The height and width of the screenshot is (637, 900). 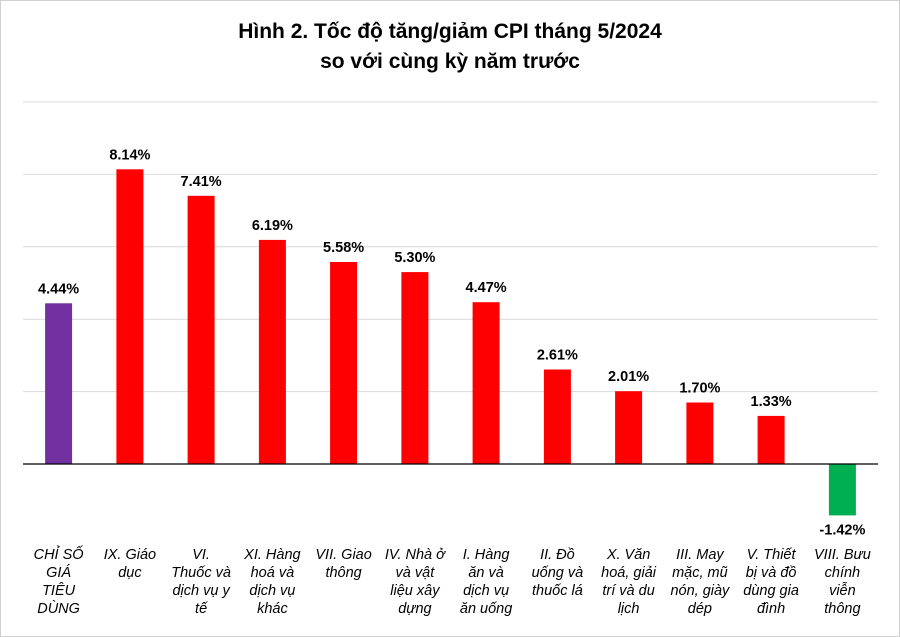 I want to click on category-label-line: chính, so click(x=842, y=573).